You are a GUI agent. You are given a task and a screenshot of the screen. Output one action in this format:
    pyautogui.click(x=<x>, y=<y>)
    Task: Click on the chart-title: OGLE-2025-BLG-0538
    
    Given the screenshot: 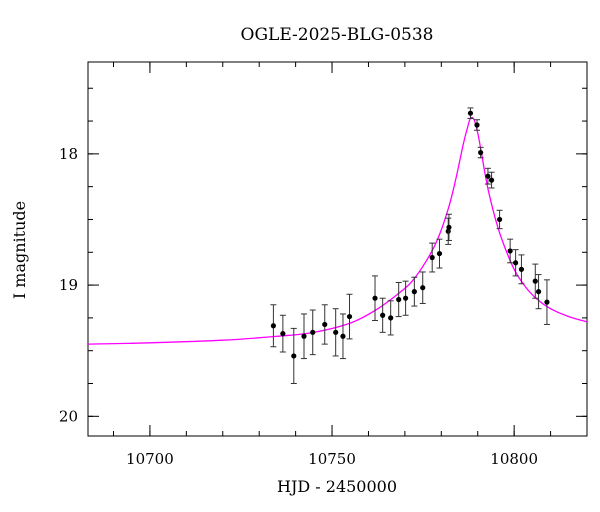 What is the action you would take?
    pyautogui.click(x=337, y=35)
    